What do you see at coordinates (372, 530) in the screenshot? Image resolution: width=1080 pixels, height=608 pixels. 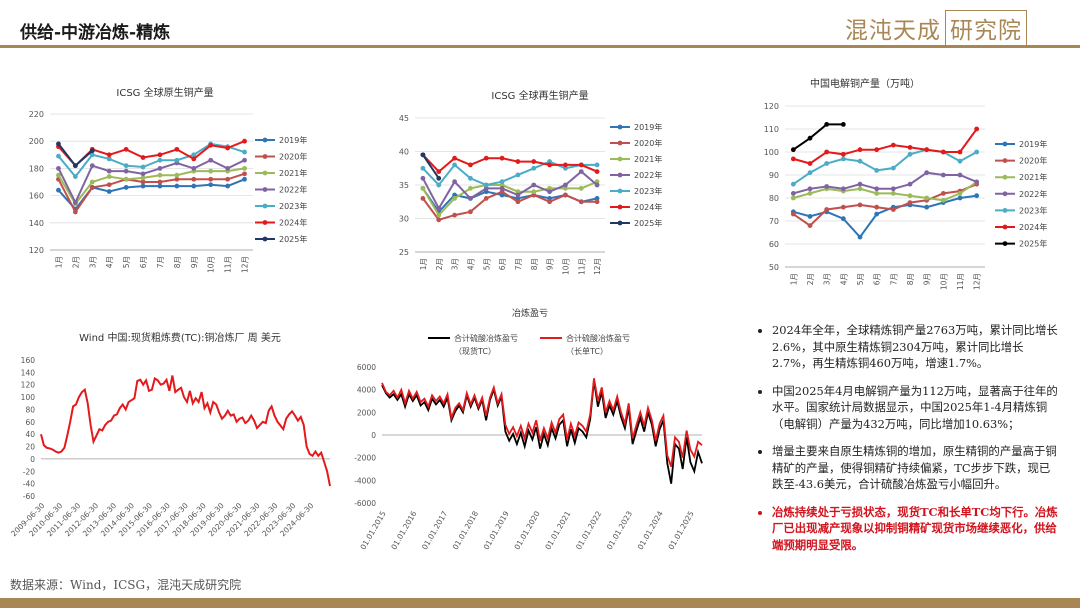 I see `x-tick-label: 01.01.2015` at bounding box center [372, 530].